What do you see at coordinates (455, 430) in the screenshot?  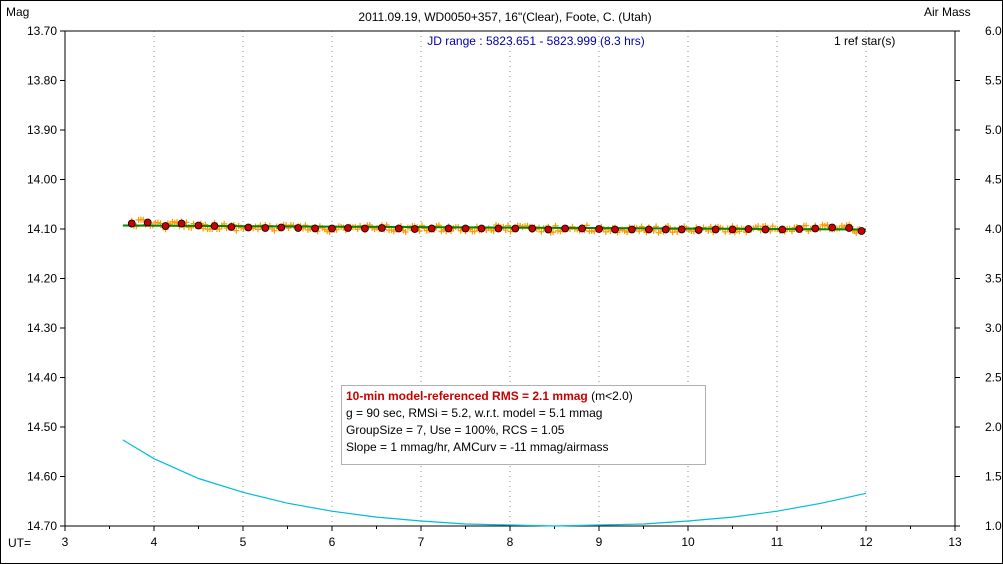 I see `stats-line-3: GroupSize = 7, Use = 100%, RCS = 1.05` at bounding box center [455, 430].